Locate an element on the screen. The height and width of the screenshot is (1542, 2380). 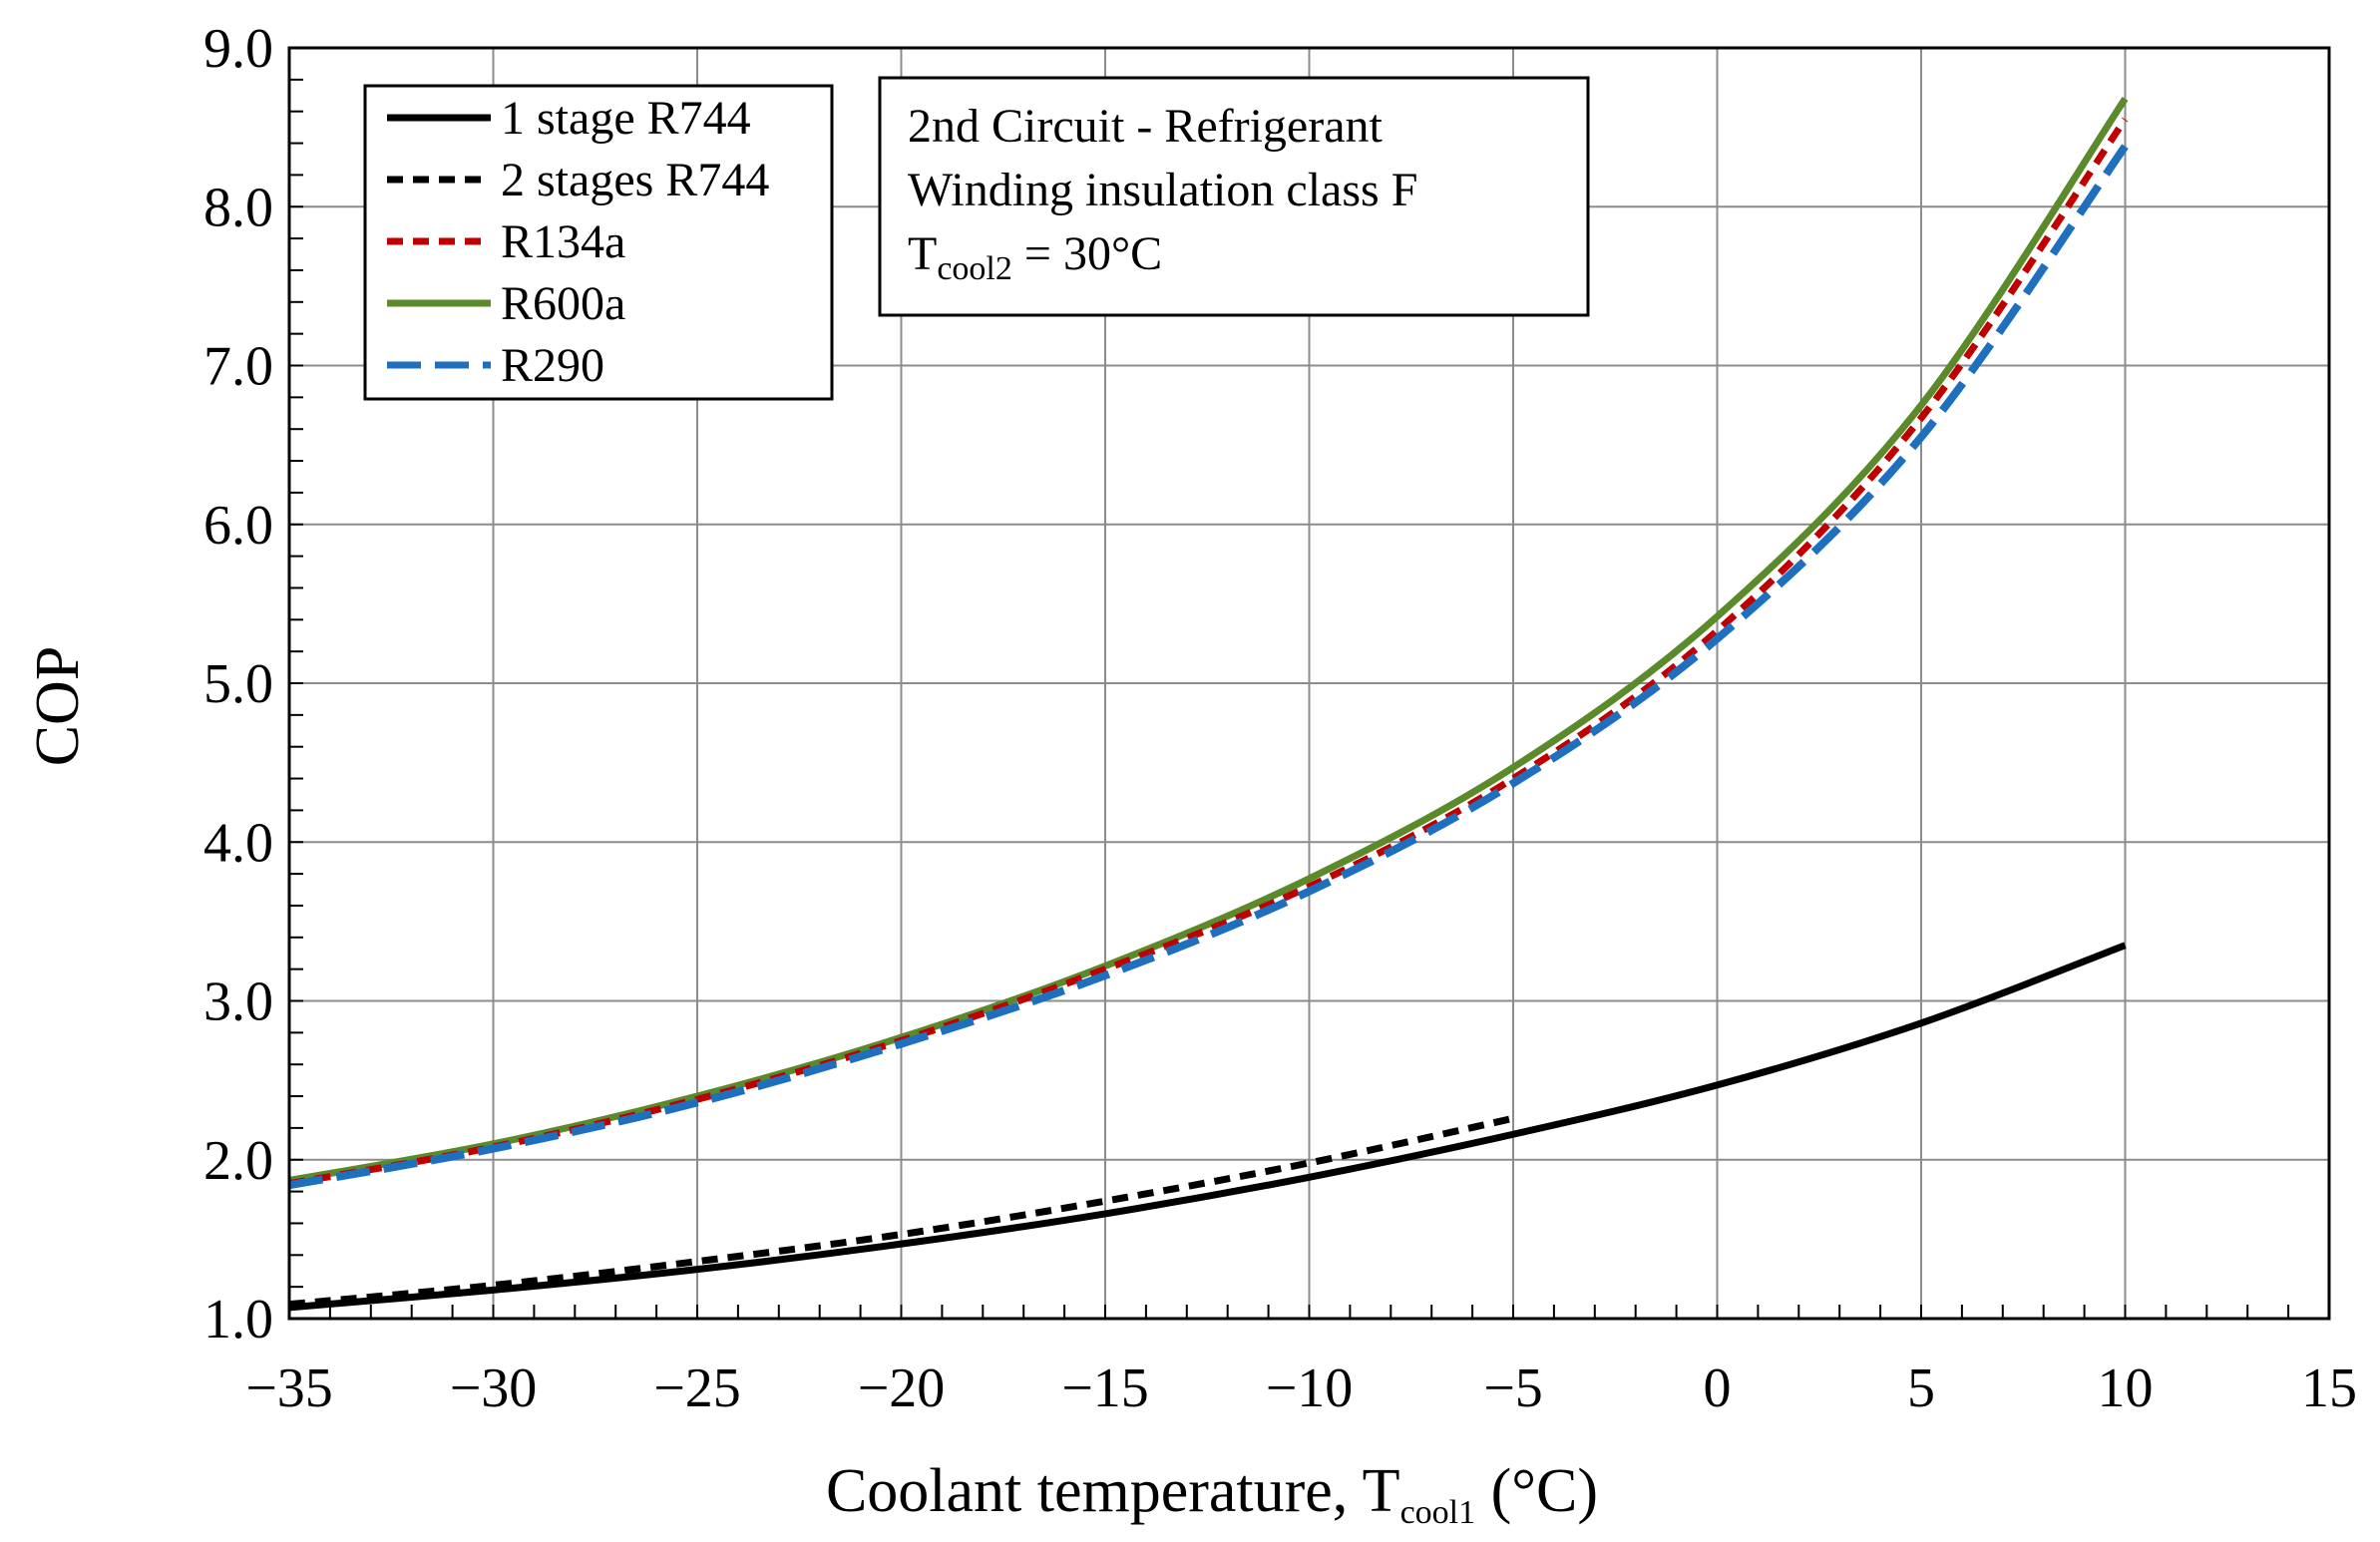
x-tick-label: 10 is located at coordinates (2126, 1388).